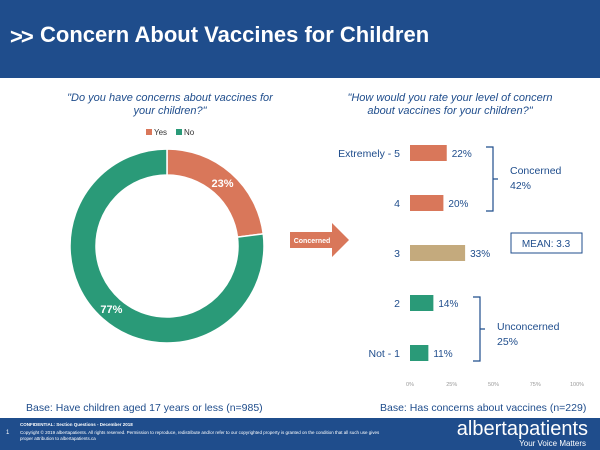  Describe the element at coordinates (493, 385) in the screenshot. I see `x-tick-label: 50%` at that location.